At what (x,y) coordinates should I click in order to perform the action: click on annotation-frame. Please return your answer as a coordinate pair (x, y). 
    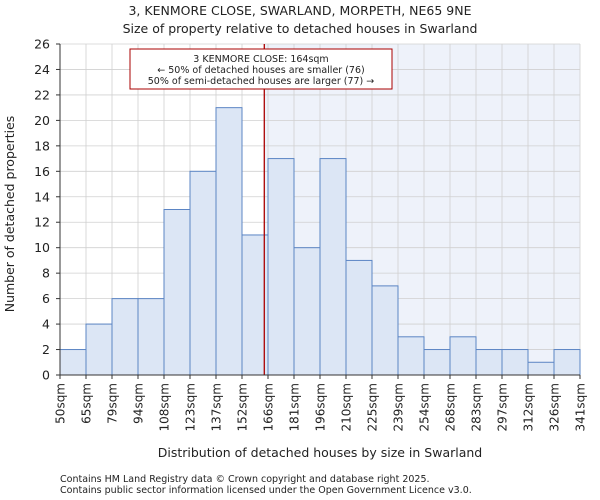
    Looking at the image, I should click on (261, 69).